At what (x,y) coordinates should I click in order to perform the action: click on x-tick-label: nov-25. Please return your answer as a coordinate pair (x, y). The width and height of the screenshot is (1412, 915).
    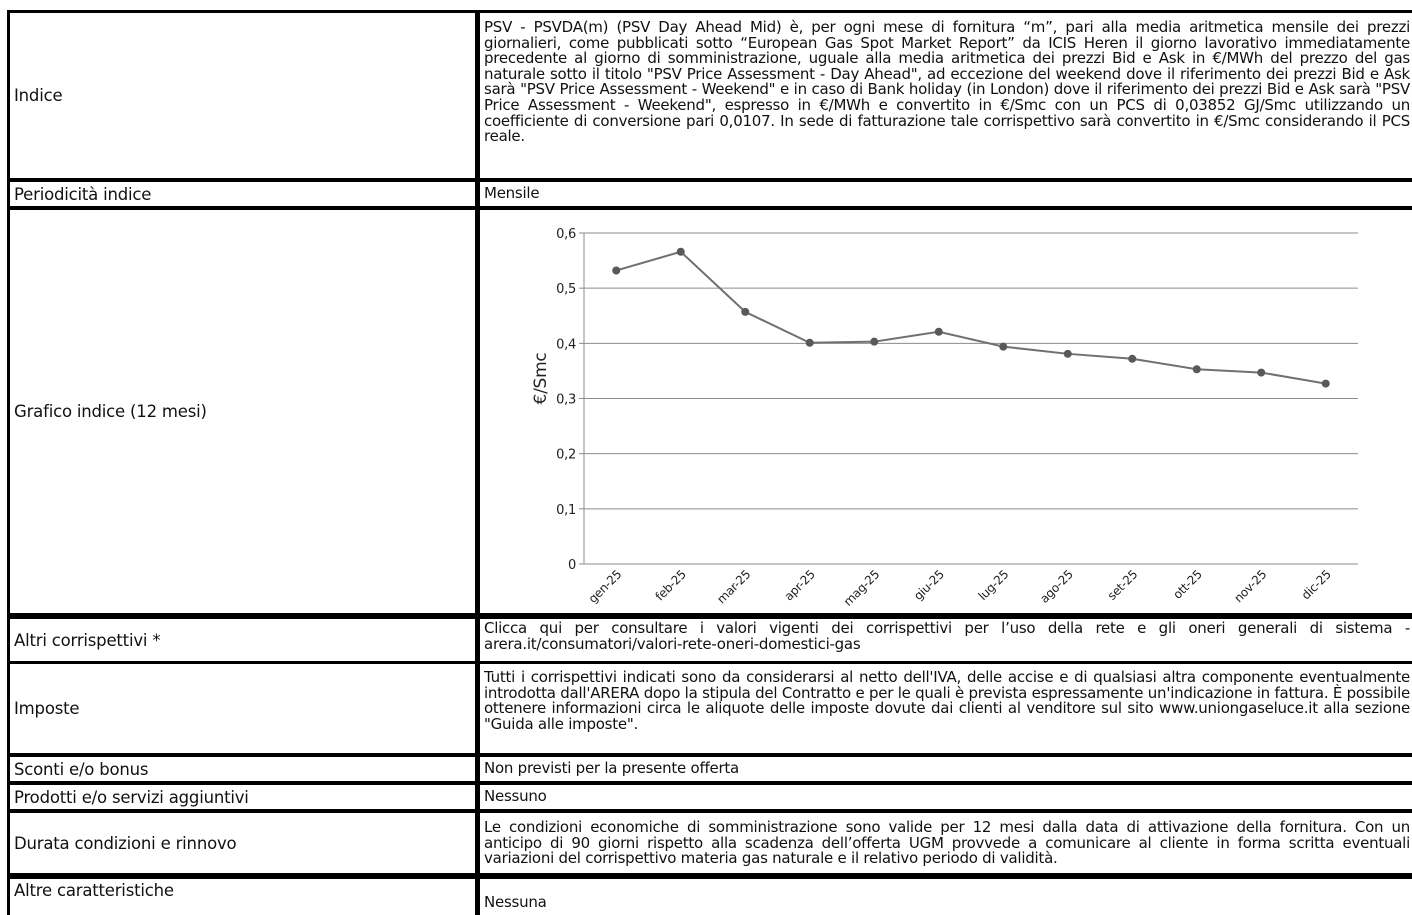
    Looking at the image, I should click on (1250, 586).